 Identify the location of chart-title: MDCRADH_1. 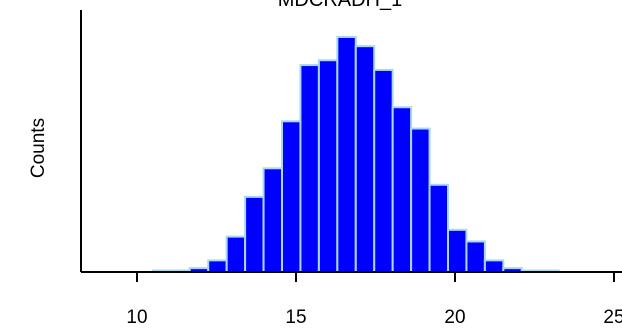
(340, 5).